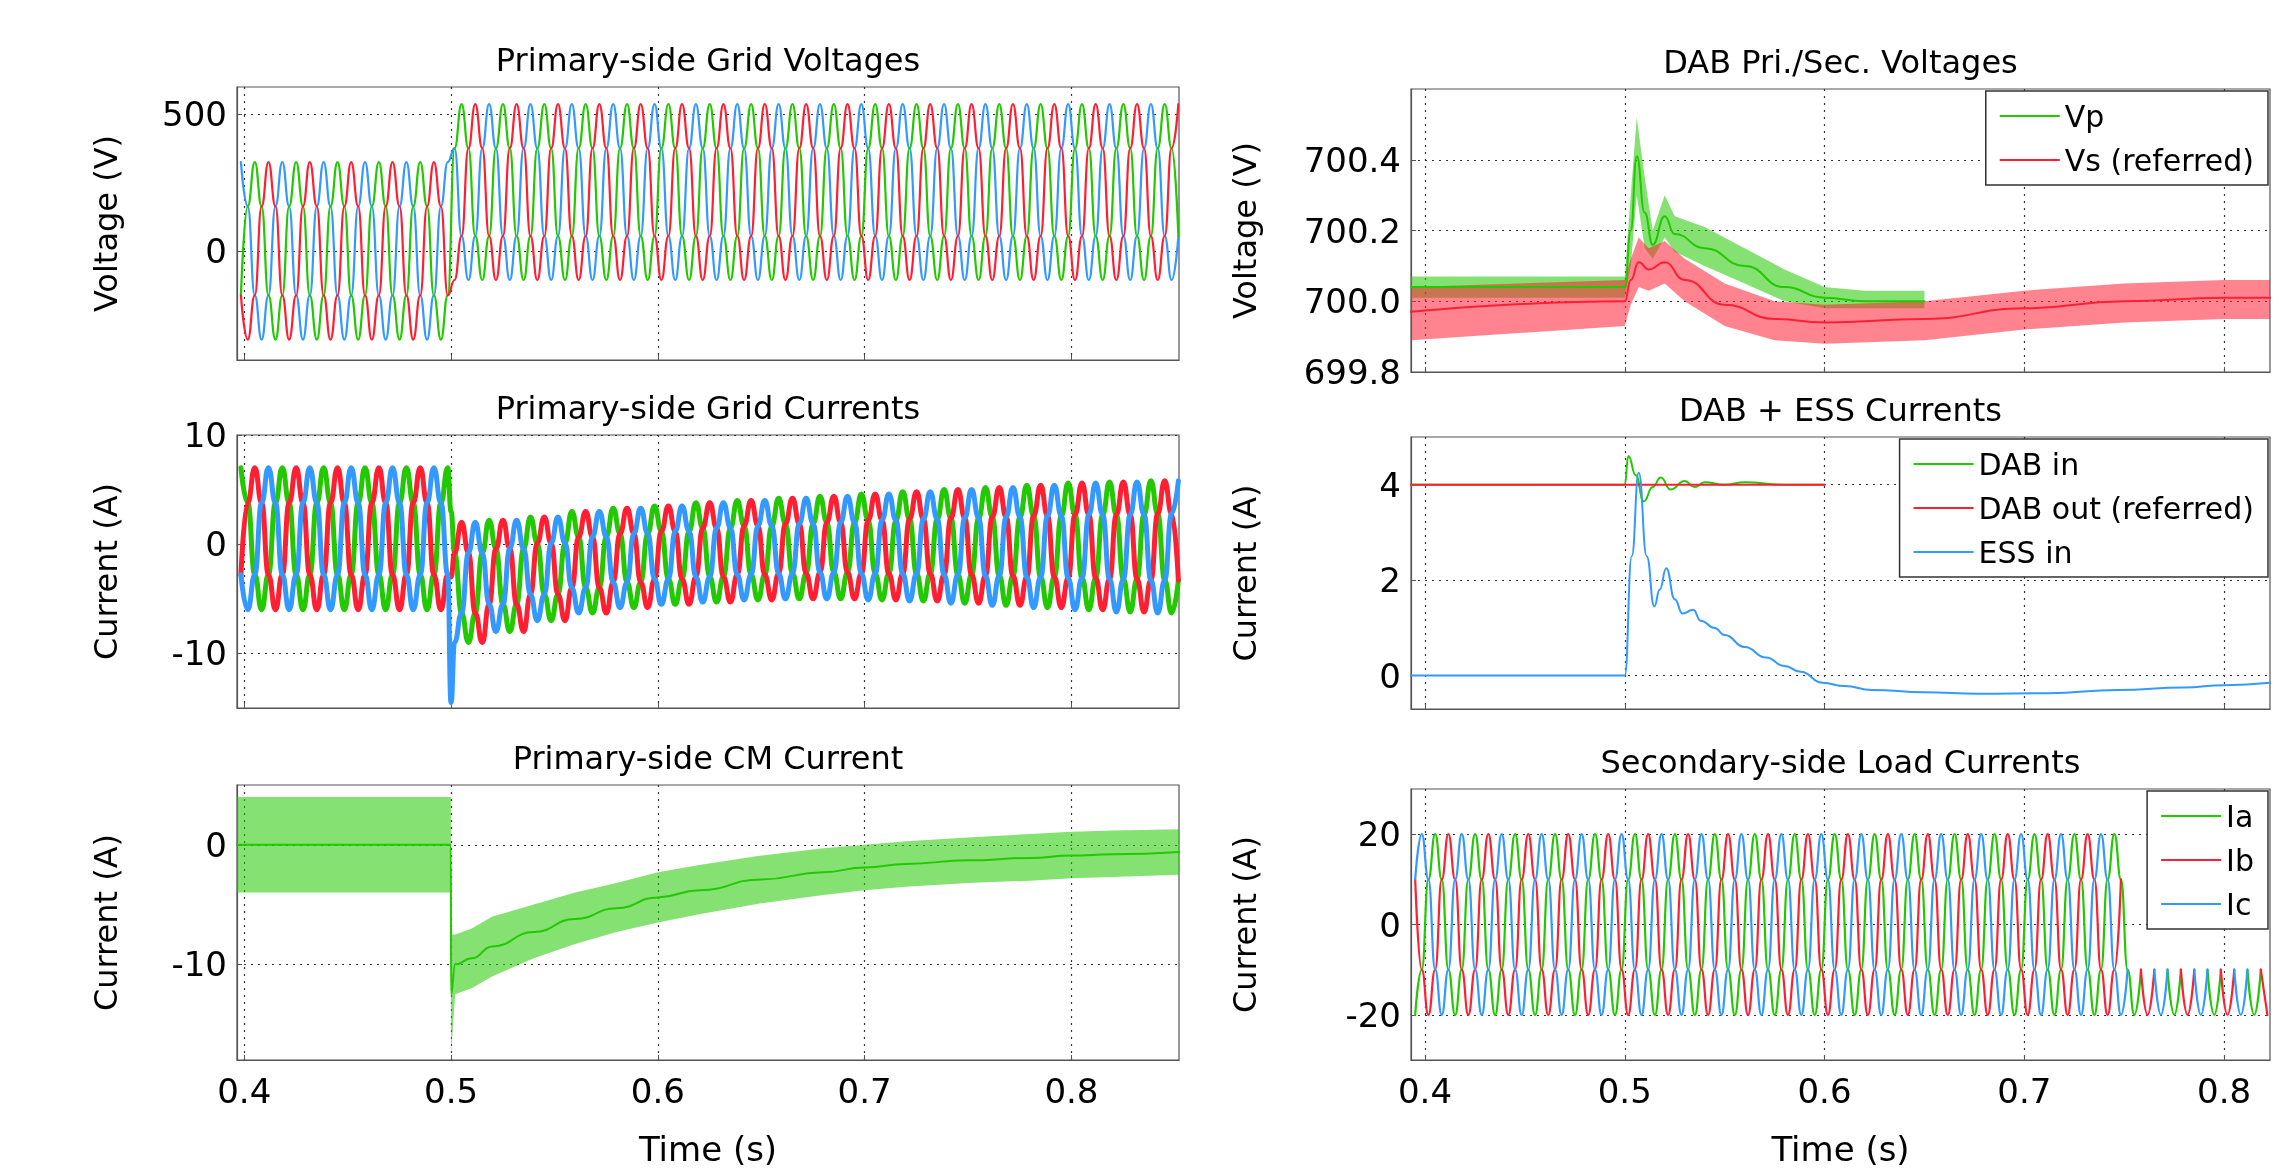 The image size is (2283, 1171). Describe the element at coordinates (1840, 62) in the screenshot. I see `chart-title: DAB Pri./Sec. Voltages` at that location.